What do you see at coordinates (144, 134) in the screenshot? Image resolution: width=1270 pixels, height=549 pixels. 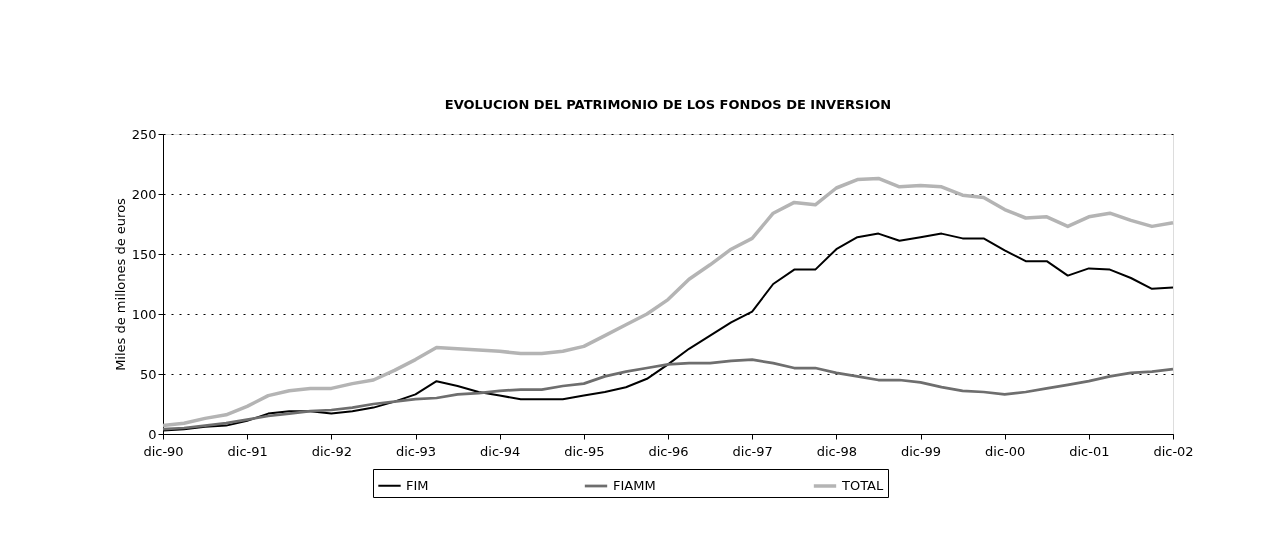 I see `y-tick-label: 250` at bounding box center [144, 134].